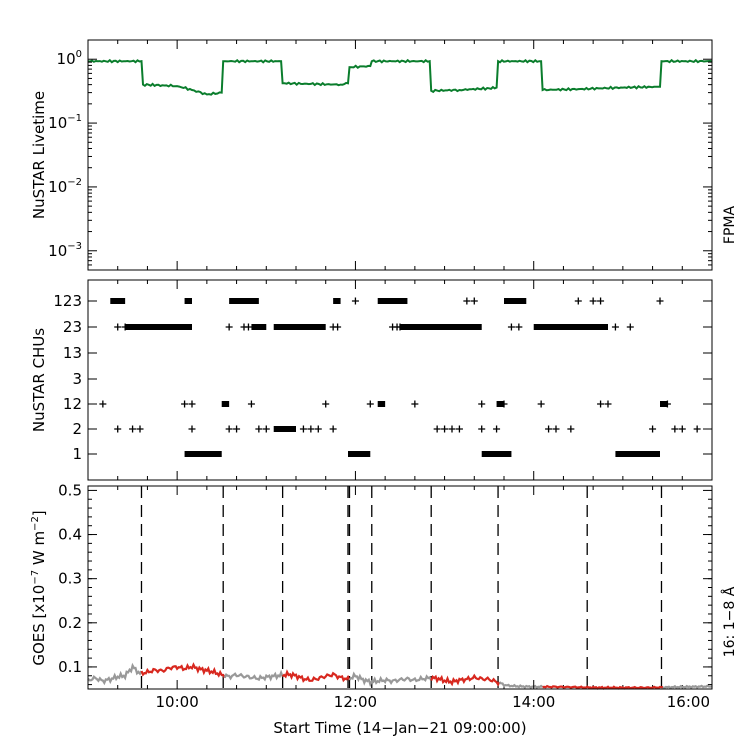 The width and height of the screenshot is (750, 750). Describe the element at coordinates (72, 353) in the screenshot. I see `chus-y-tick-label: 13` at that location.